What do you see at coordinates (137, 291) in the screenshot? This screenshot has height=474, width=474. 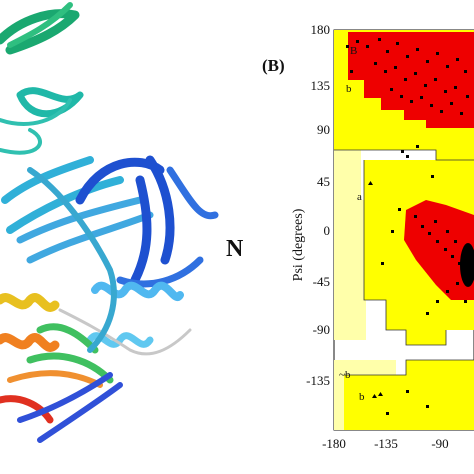 I see `ribbon-lightblue-helix` at bounding box center [137, 291].